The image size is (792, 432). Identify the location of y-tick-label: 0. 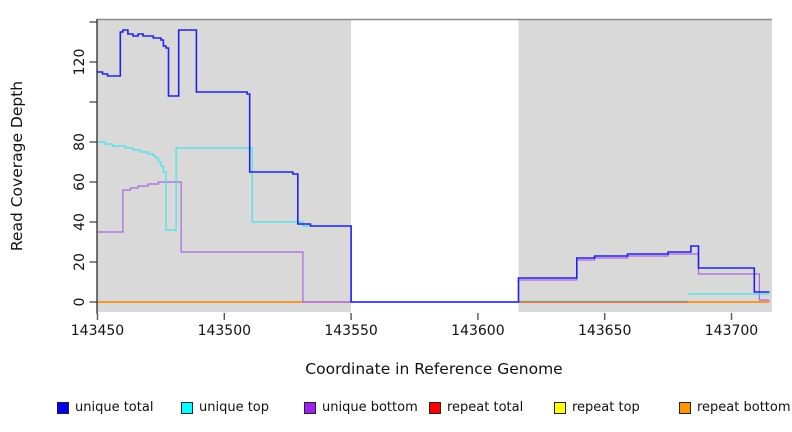
(80, 302).